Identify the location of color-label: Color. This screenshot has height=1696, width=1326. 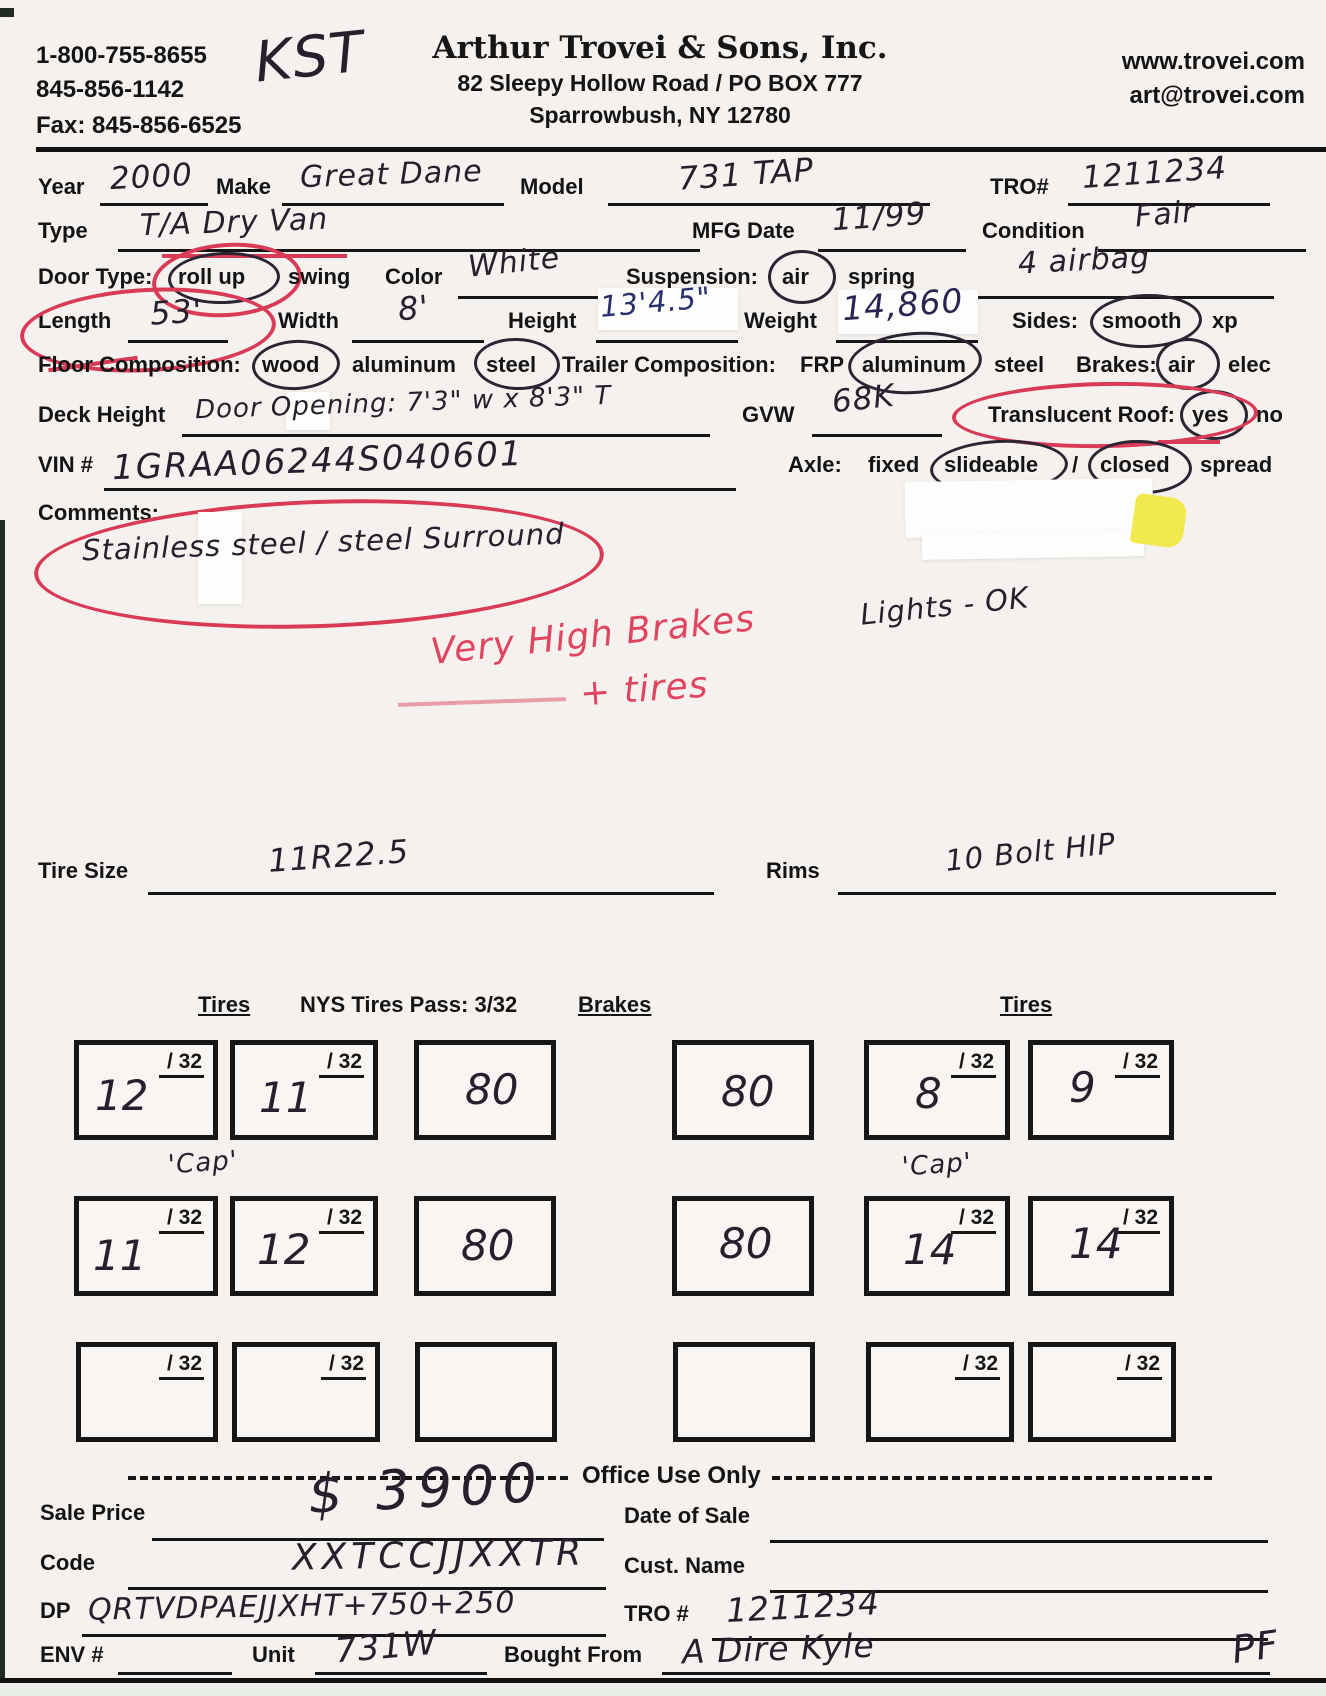
(414, 276).